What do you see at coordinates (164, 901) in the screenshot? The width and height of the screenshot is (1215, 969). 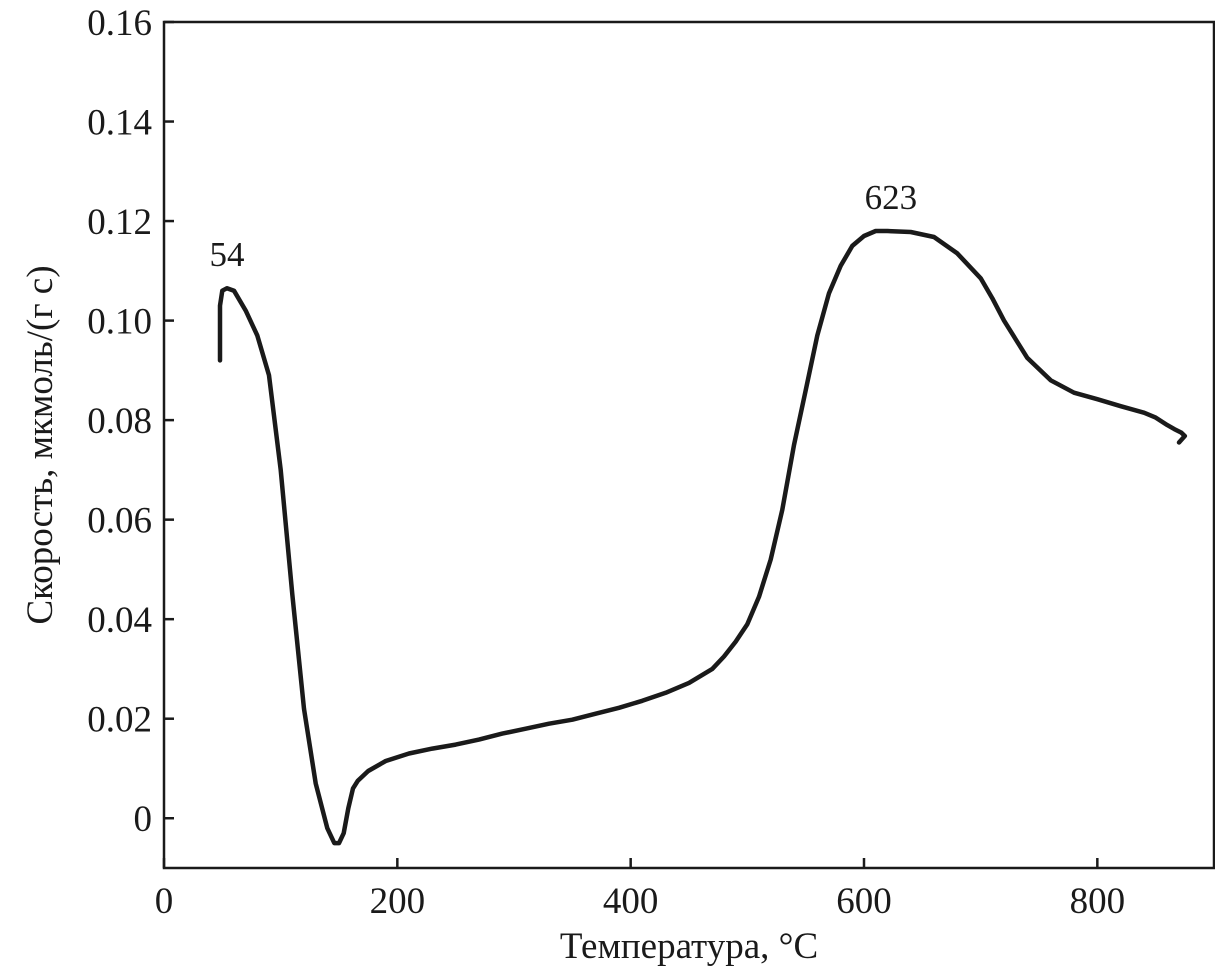 I see `x-tick-label: 0` at bounding box center [164, 901].